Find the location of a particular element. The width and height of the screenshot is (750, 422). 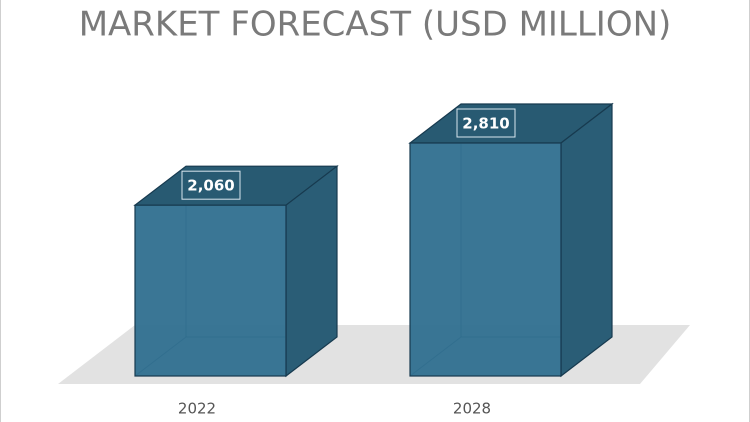

x-tick-label: 2028 is located at coordinates (472, 409).